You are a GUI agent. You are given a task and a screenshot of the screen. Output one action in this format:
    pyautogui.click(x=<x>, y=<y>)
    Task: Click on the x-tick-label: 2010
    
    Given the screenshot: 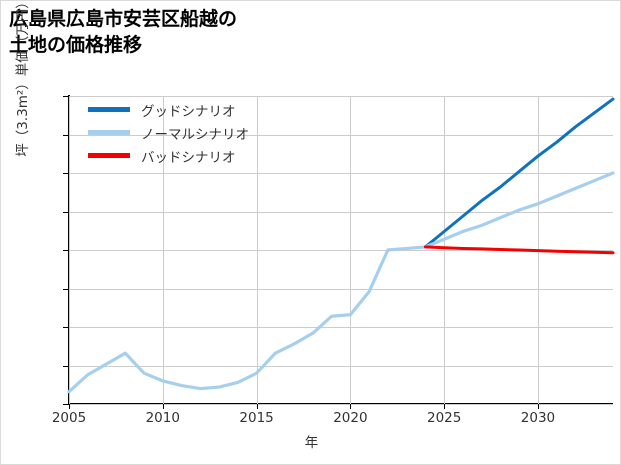 What is the action you would take?
    pyautogui.click(x=162, y=418)
    